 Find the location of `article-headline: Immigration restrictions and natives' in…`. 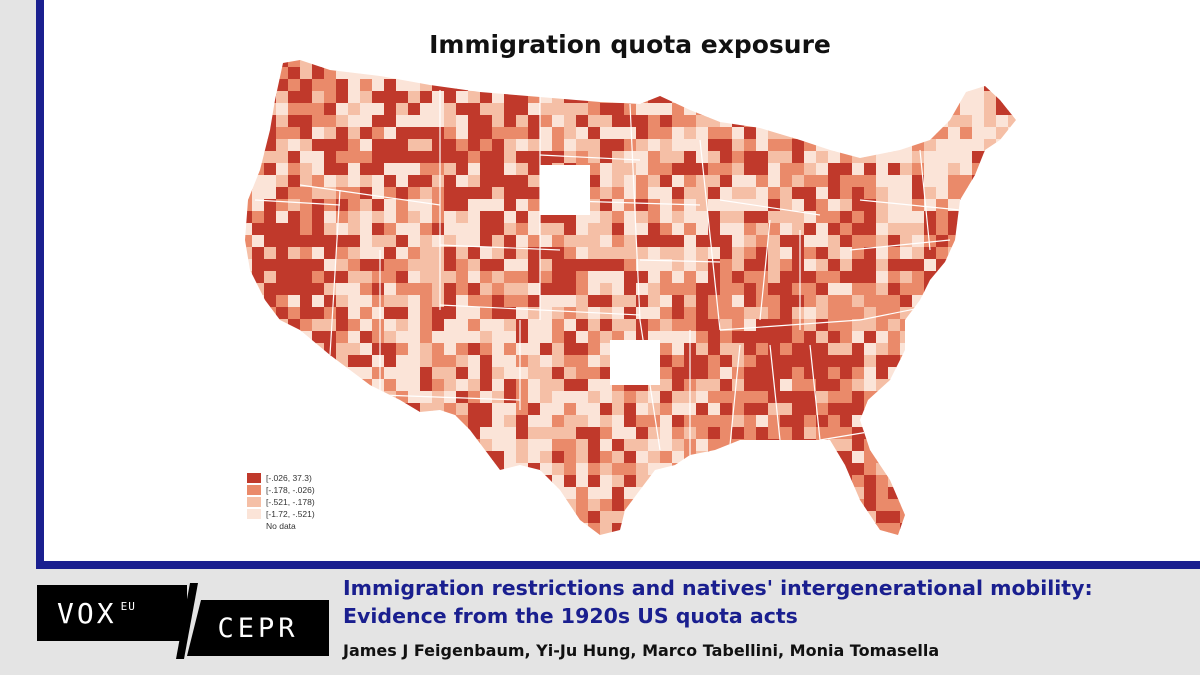

article-headline: Immigration restrictions and natives' in… is located at coordinates (768, 602).